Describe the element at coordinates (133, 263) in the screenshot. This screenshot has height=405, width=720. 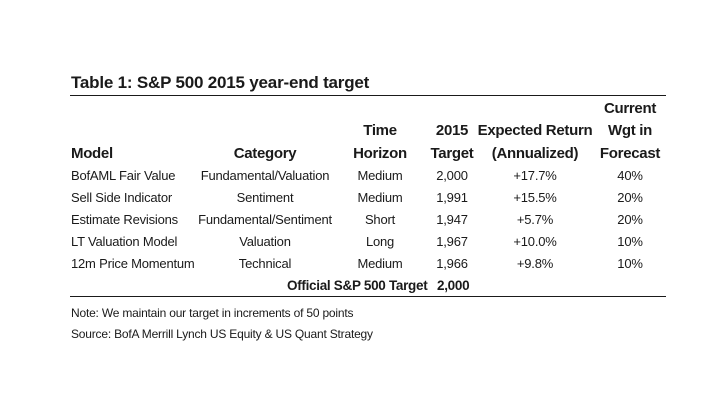
I see `cell-model: 12m Price Momentum` at that location.